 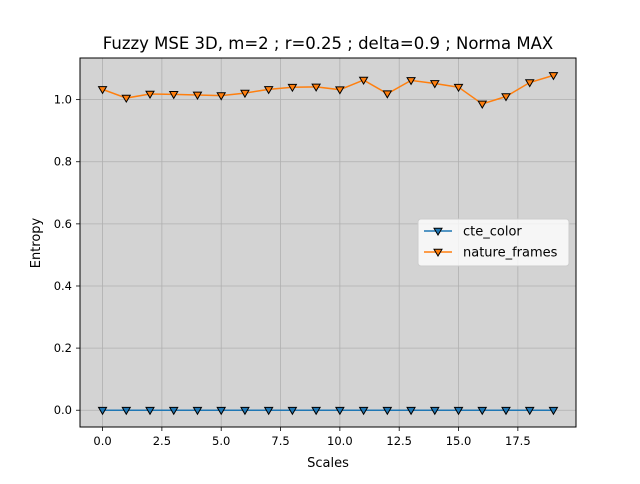 What do you see at coordinates (340, 441) in the screenshot?
I see `x-tick-label: 10.0` at bounding box center [340, 441].